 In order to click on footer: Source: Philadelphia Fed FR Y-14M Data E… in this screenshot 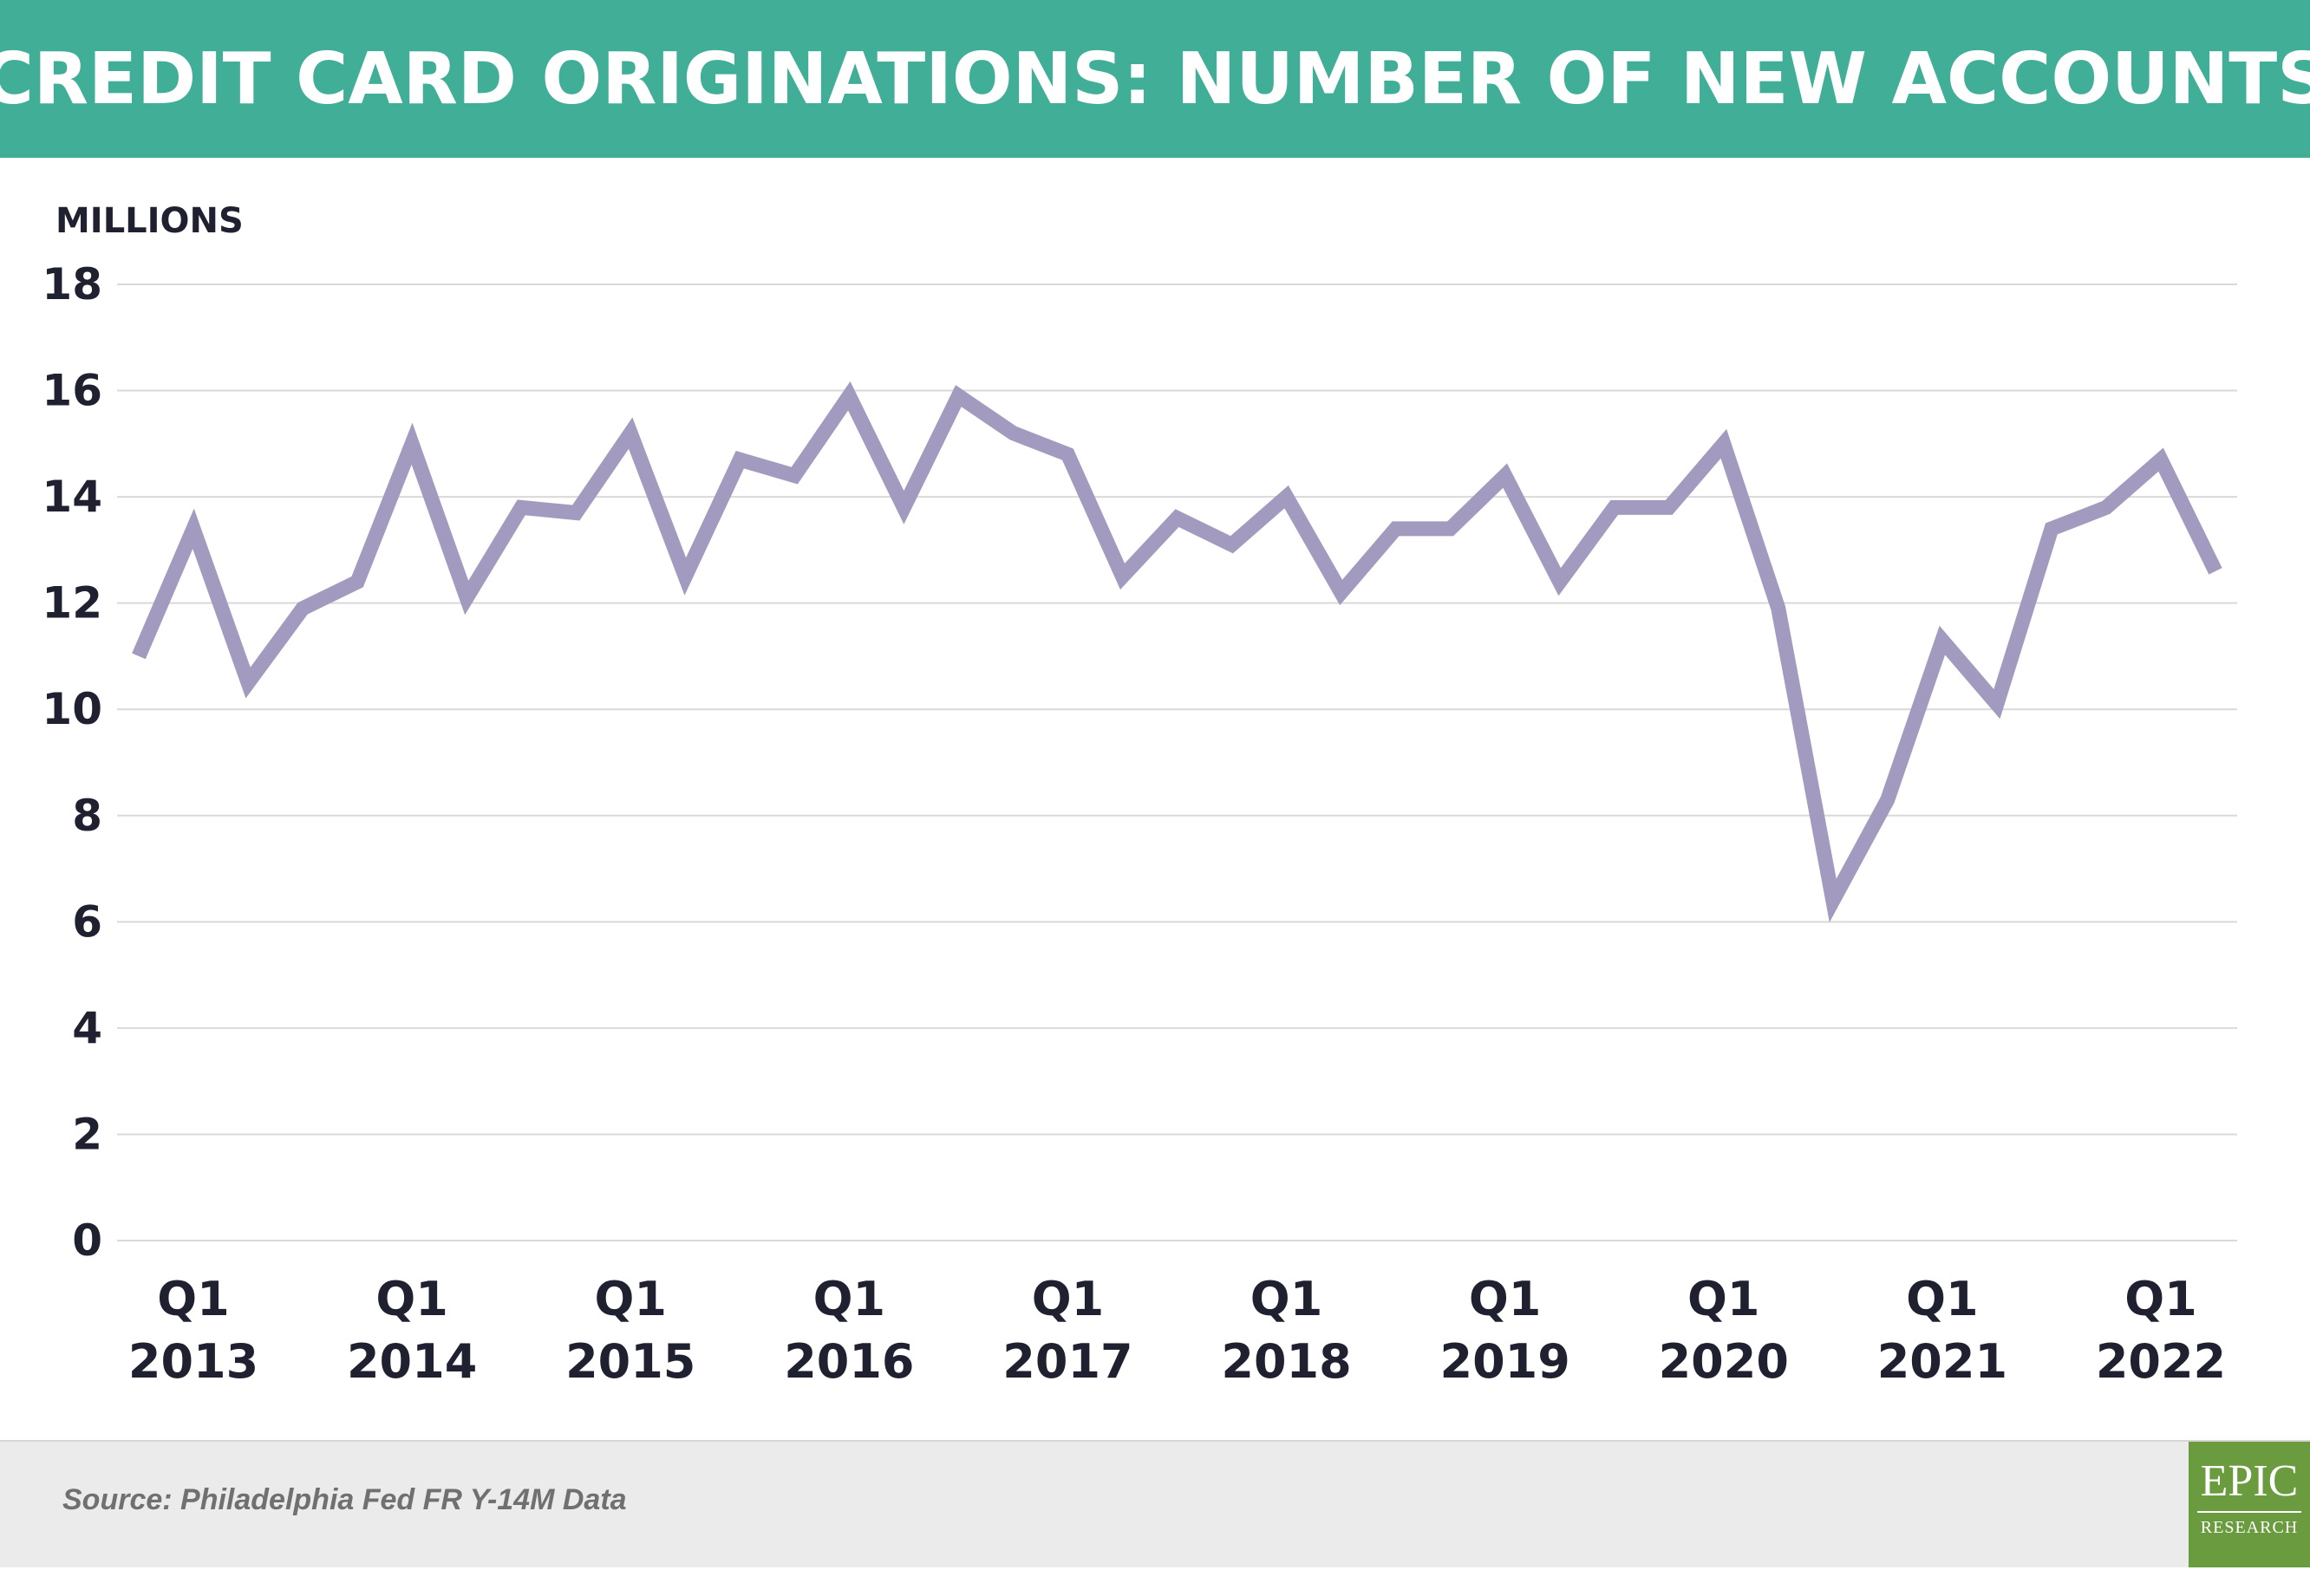, I will do `click(1155, 1503)`.